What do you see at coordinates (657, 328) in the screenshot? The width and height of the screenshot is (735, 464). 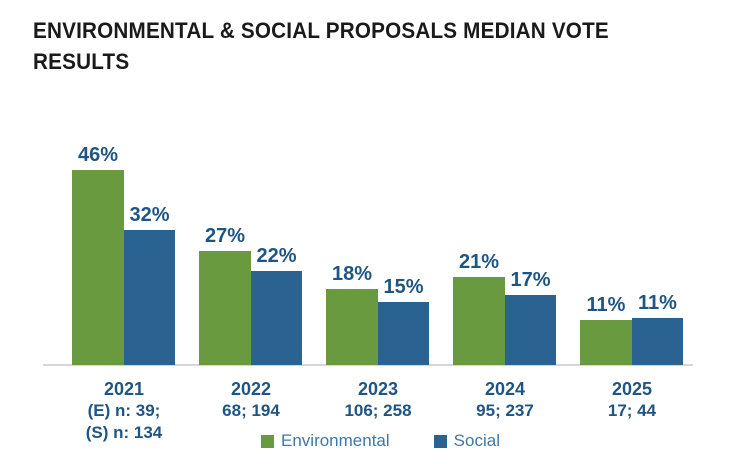 I see `bar-social-2025: 11%` at bounding box center [657, 328].